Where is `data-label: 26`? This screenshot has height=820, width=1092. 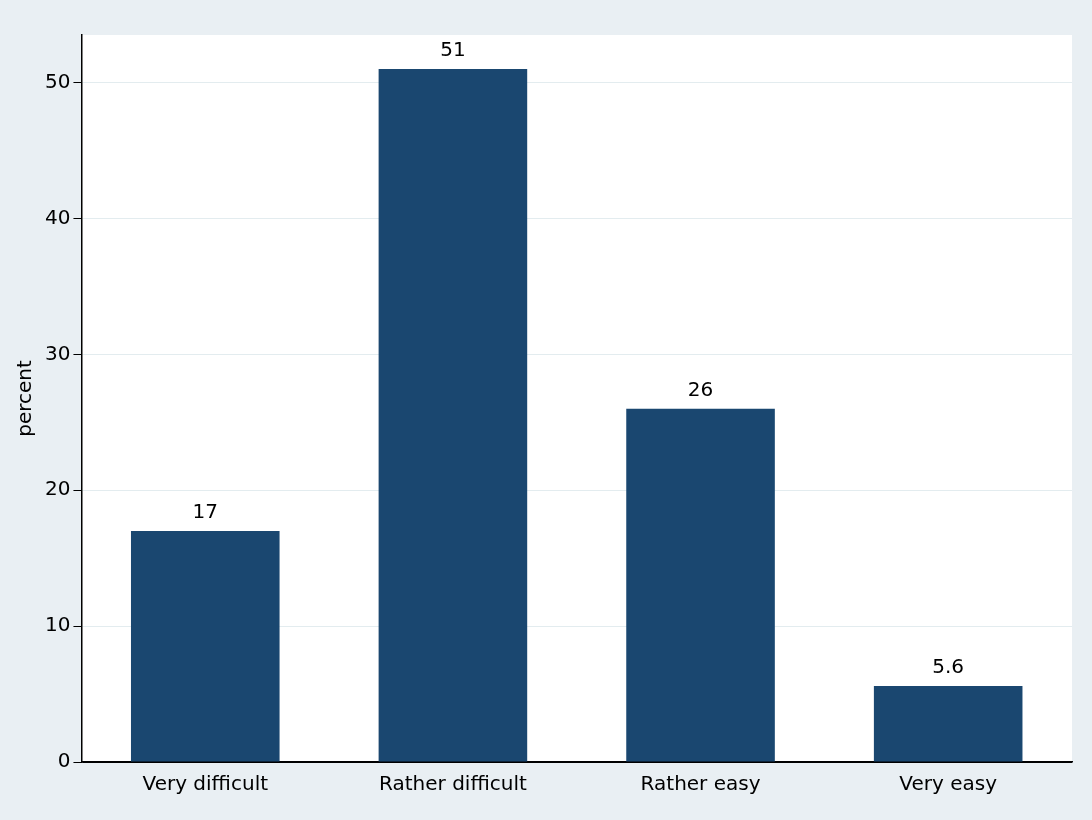
data-label: 26 is located at coordinates (700, 388).